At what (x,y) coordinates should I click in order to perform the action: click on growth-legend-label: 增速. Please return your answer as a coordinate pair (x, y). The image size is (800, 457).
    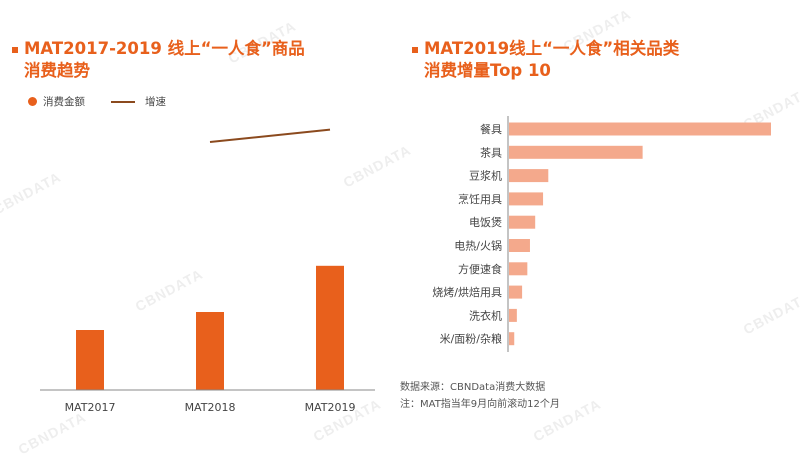
    Looking at the image, I should click on (155, 102).